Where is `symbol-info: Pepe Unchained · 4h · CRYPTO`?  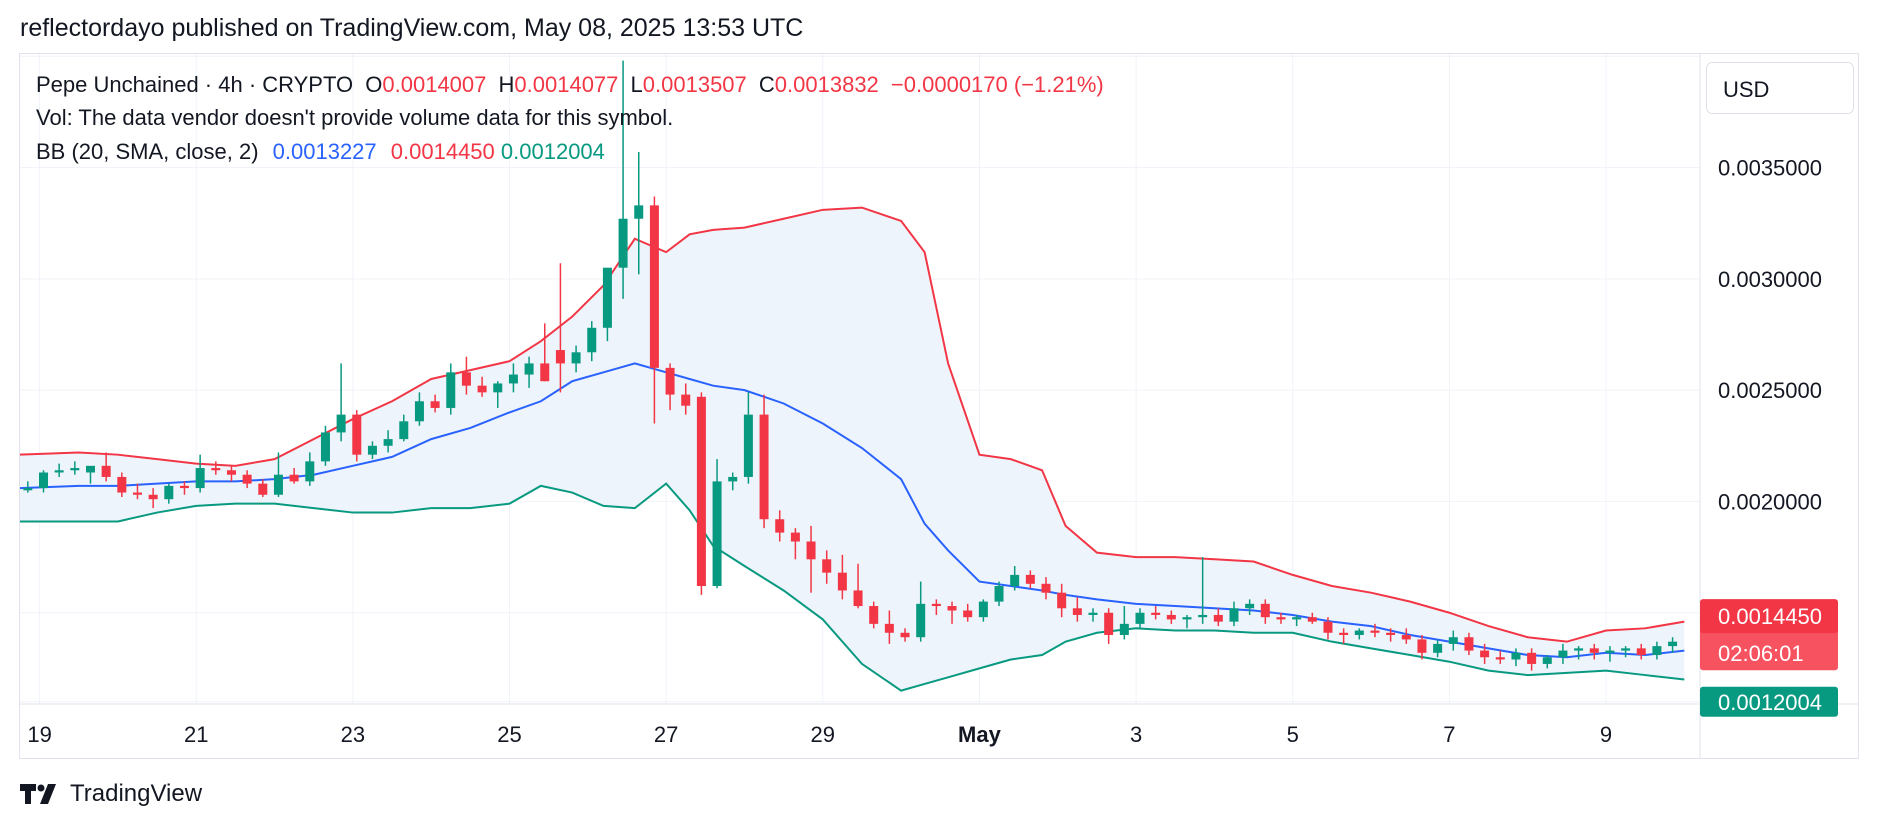 symbol-info: Pepe Unchained · 4h · CRYPTO is located at coordinates (195, 84).